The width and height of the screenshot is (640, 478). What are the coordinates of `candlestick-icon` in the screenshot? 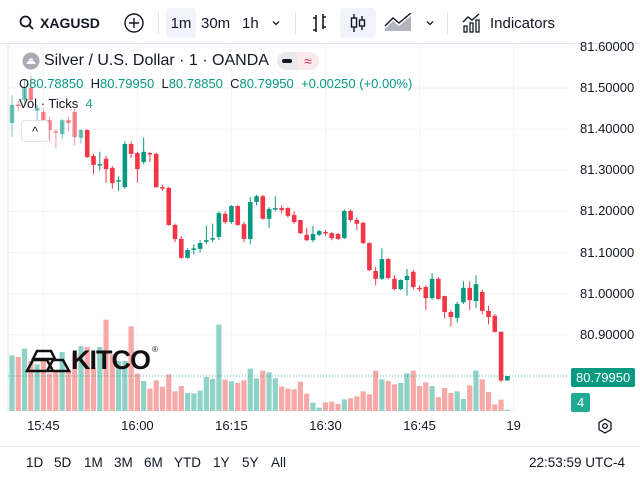 It's located at (358, 23).